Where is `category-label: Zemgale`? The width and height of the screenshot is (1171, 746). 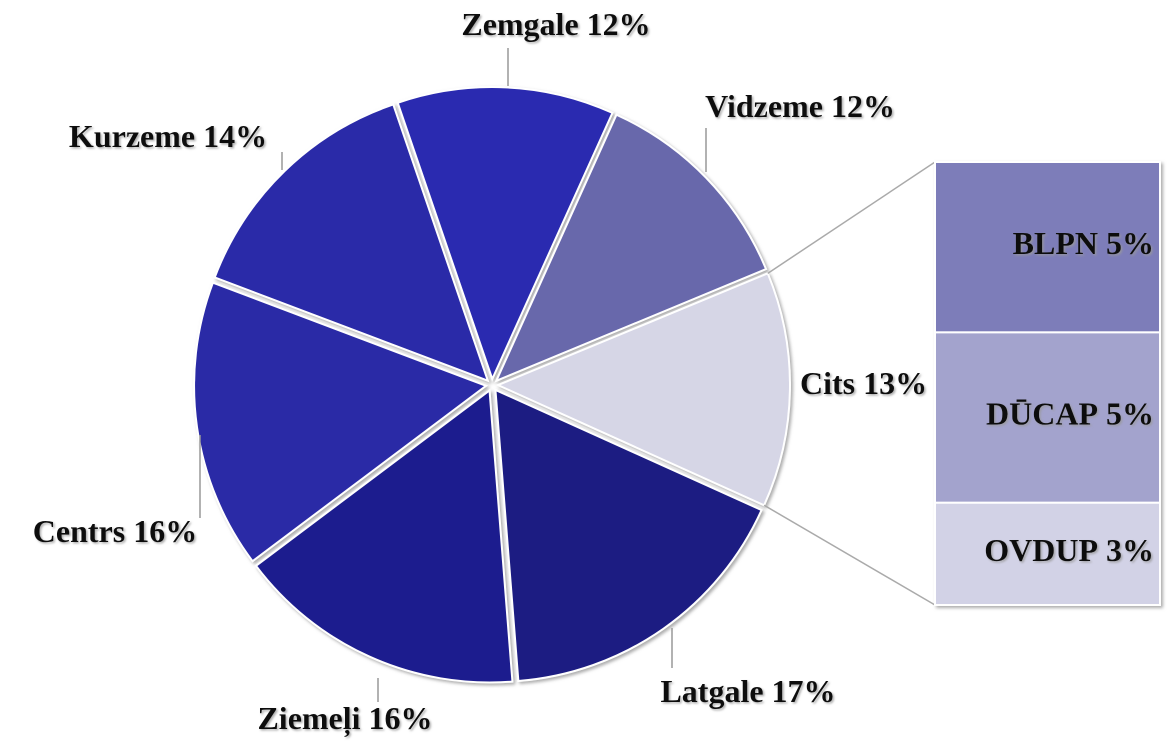
category-label: Zemgale is located at coordinates (519, 24).